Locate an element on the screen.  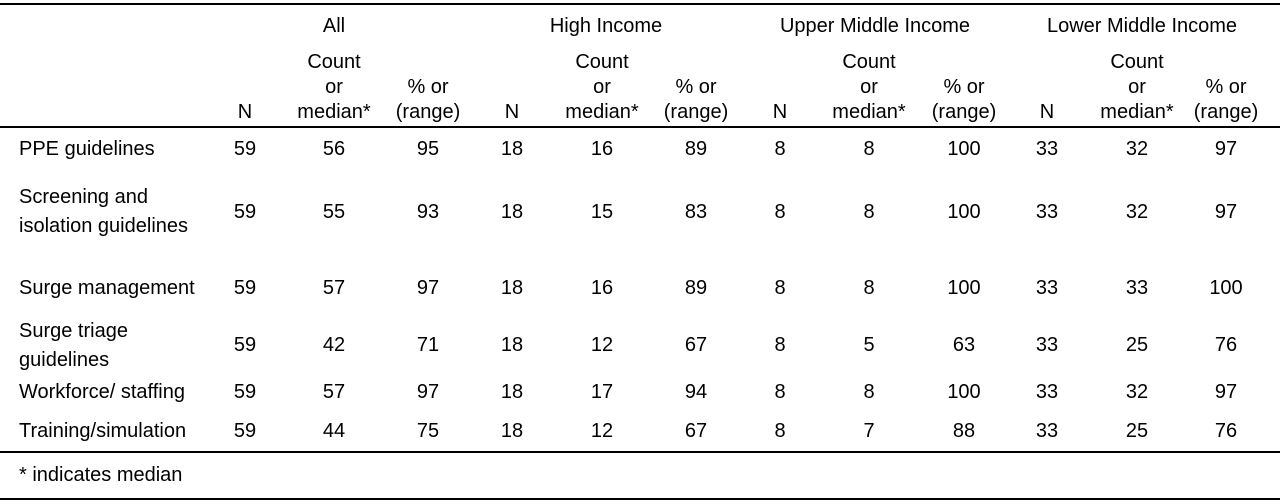
table-cell: 88 is located at coordinates (964, 430).